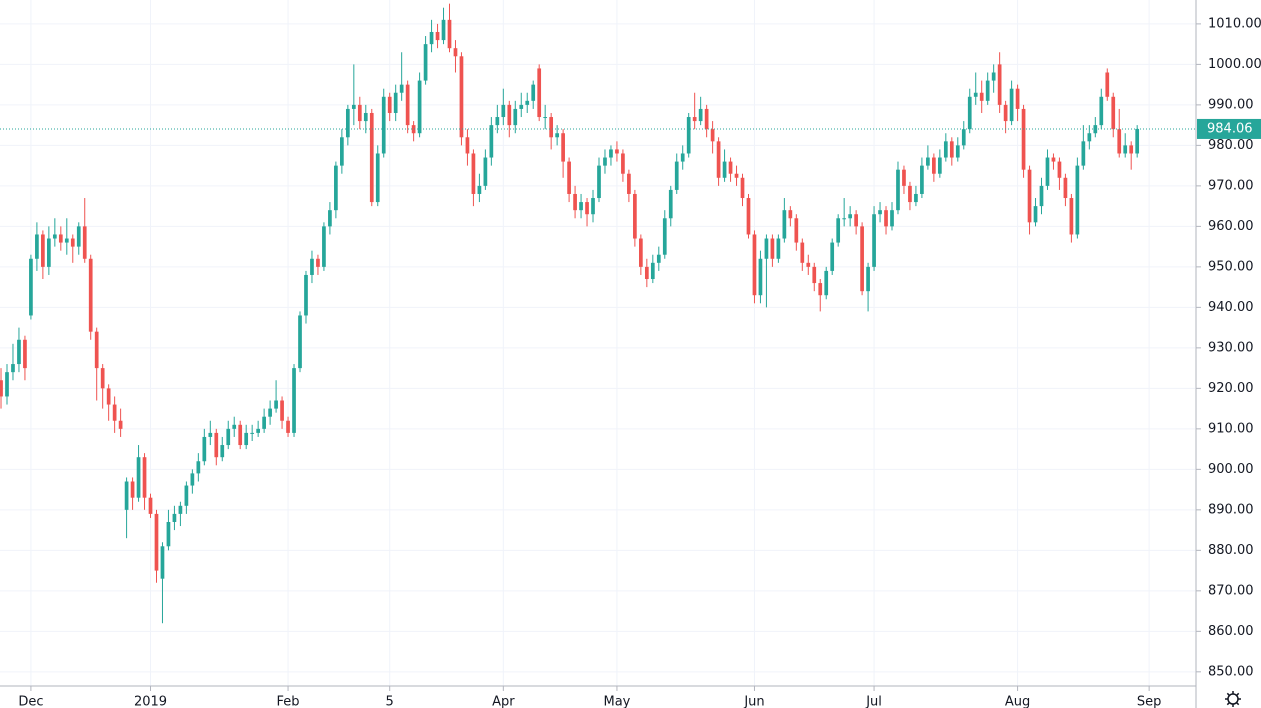 Image resolution: width=1261 pixels, height=708 pixels. Describe the element at coordinates (1231, 145) in the screenshot. I see `y-tick-label: 980.00` at that location.